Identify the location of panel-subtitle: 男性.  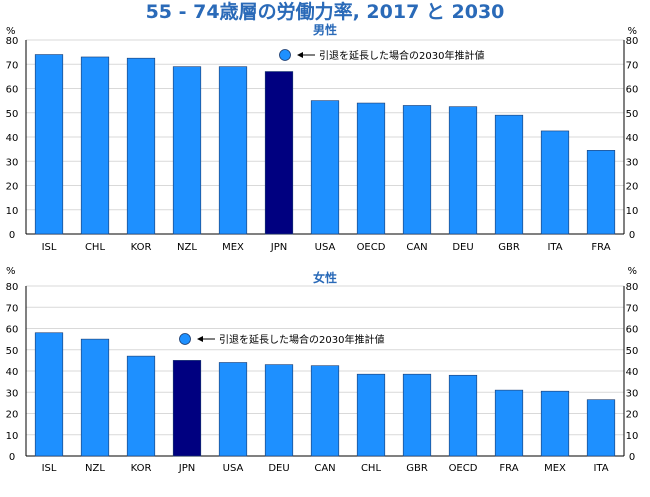
(325, 29).